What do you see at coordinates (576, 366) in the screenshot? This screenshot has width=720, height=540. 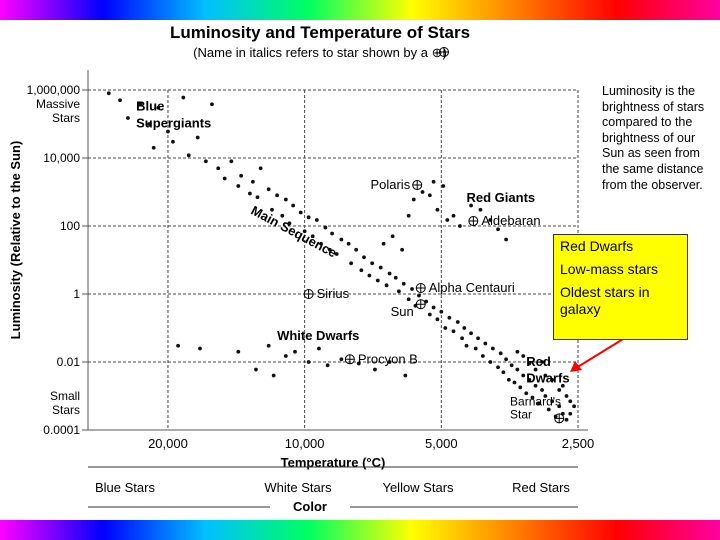 I see `callout-arrow-head-icon` at bounding box center [576, 366].